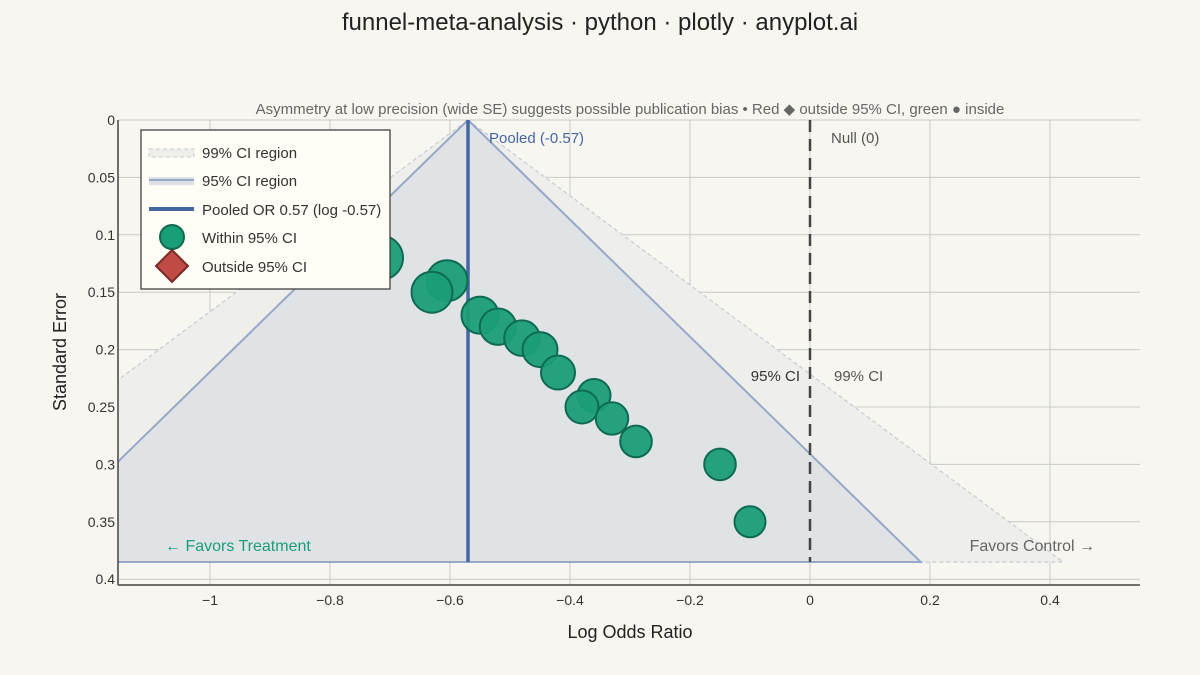 This screenshot has height=675, width=1200. Describe the element at coordinates (60, 352) in the screenshot. I see `y-axis-title: Standard Error` at that location.